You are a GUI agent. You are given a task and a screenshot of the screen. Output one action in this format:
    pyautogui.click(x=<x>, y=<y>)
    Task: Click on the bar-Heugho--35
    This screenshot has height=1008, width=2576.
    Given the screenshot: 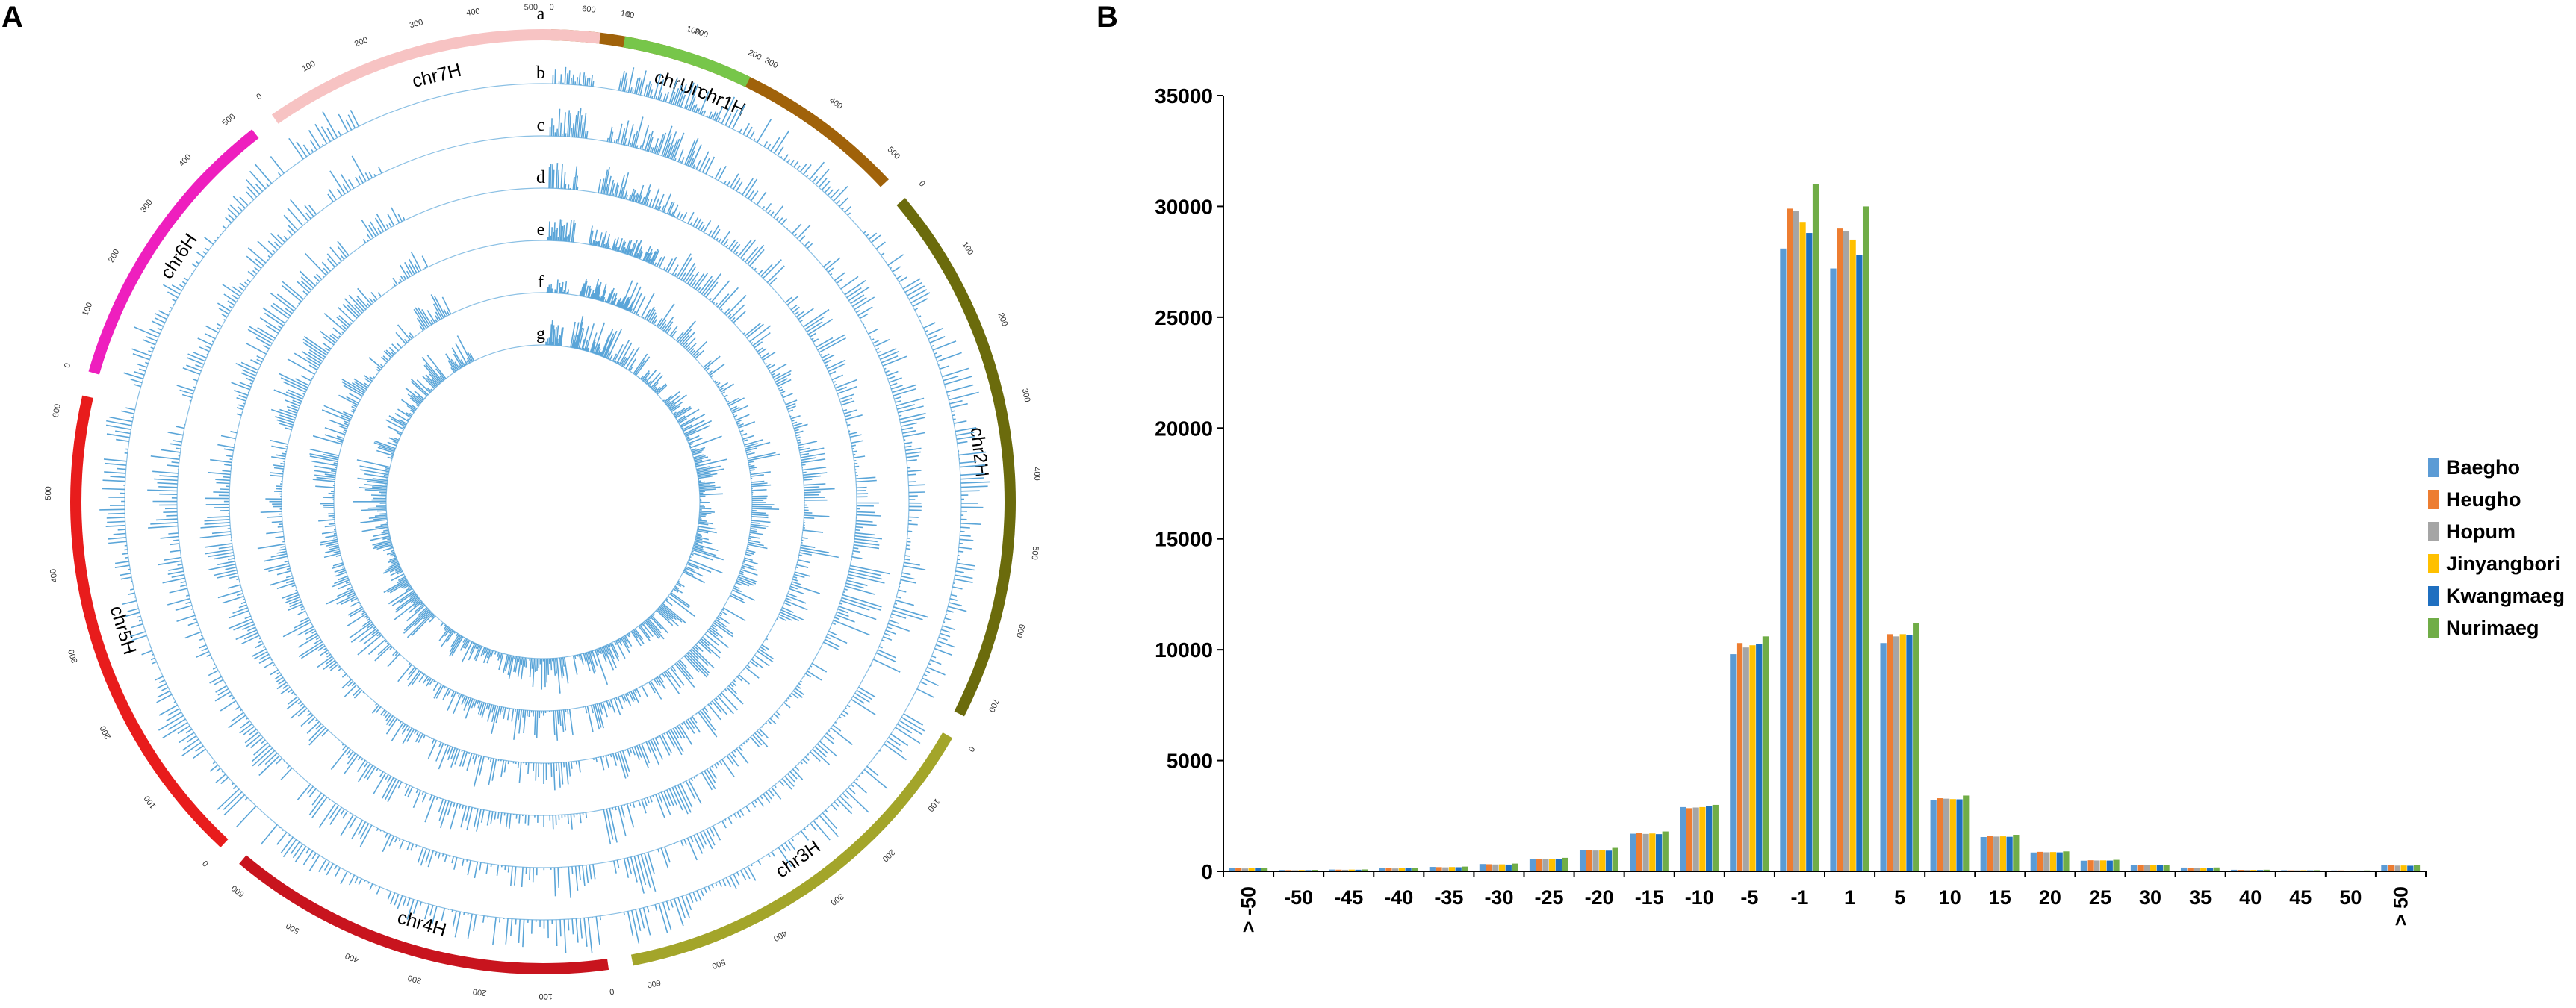 What is the action you would take?
    pyautogui.click(x=1439, y=869)
    